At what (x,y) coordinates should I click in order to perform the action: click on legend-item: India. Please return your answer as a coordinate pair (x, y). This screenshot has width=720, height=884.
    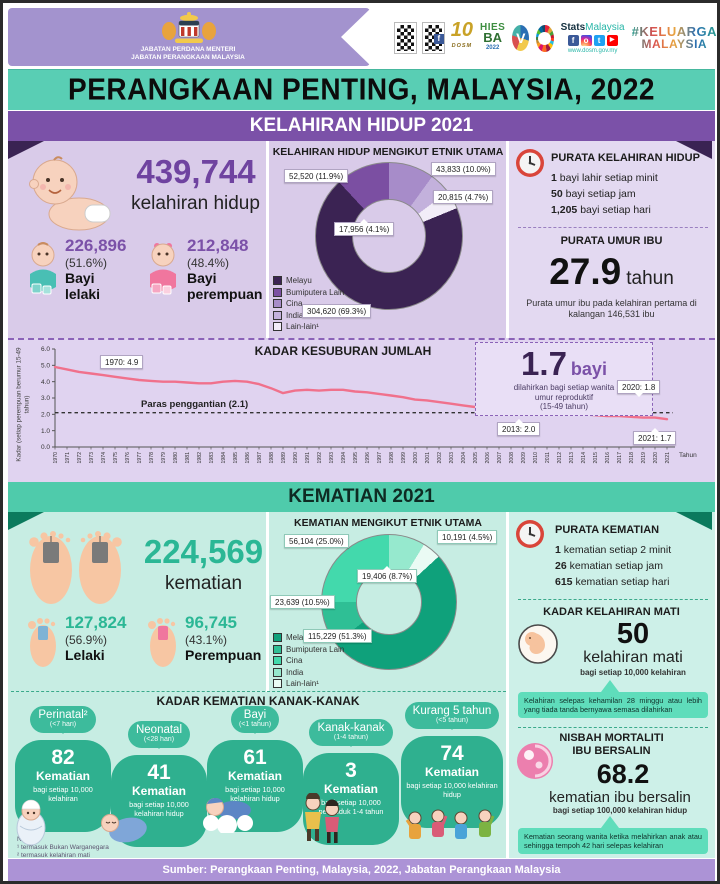
    Looking at the image, I should click on (308, 315).